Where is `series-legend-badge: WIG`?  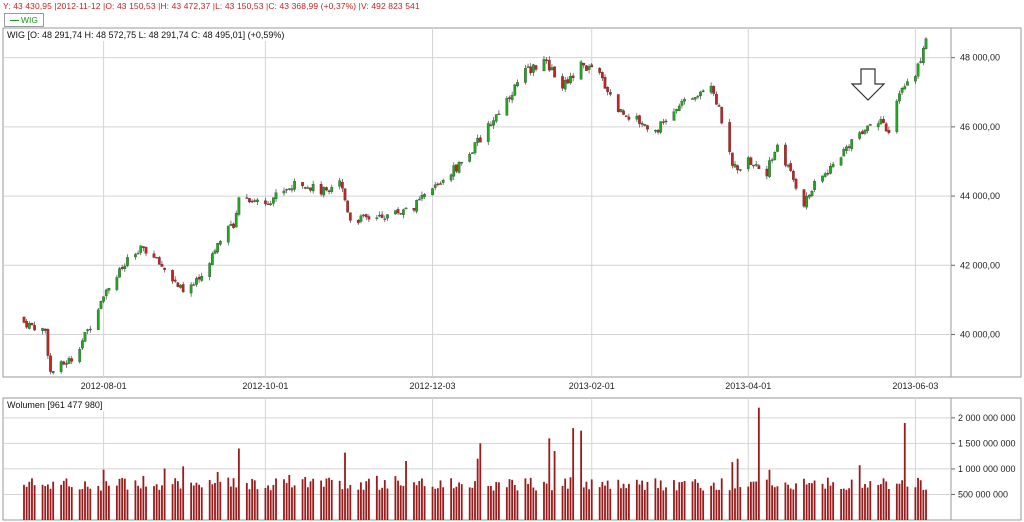 series-legend-badge: WIG is located at coordinates (24, 20).